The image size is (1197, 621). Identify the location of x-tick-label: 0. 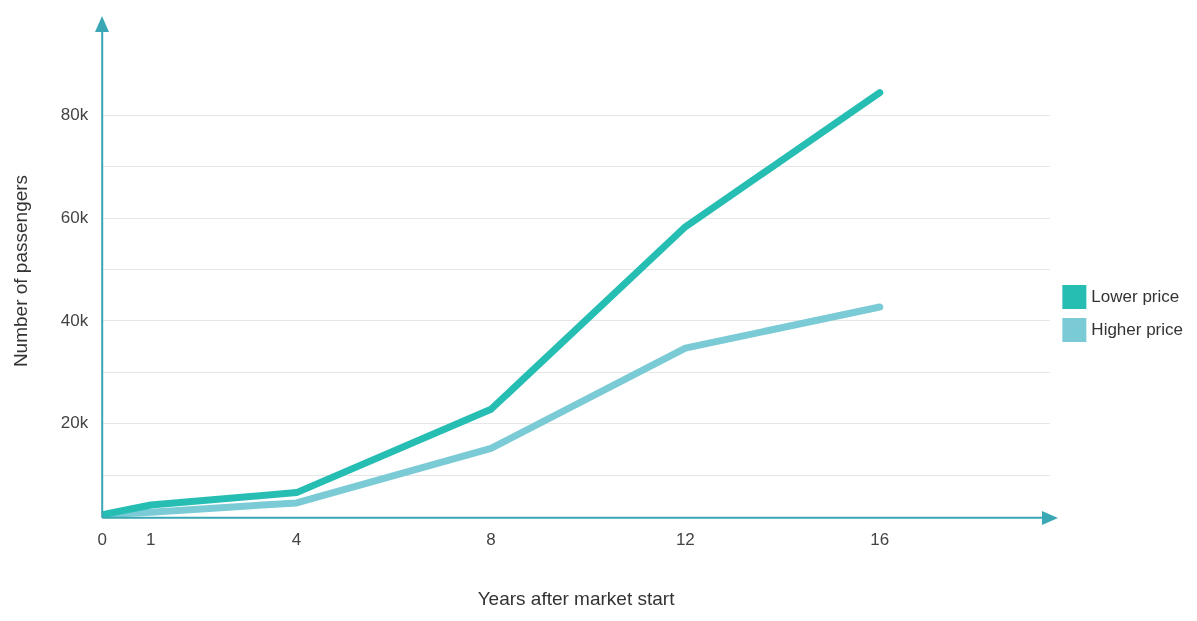
(102, 539).